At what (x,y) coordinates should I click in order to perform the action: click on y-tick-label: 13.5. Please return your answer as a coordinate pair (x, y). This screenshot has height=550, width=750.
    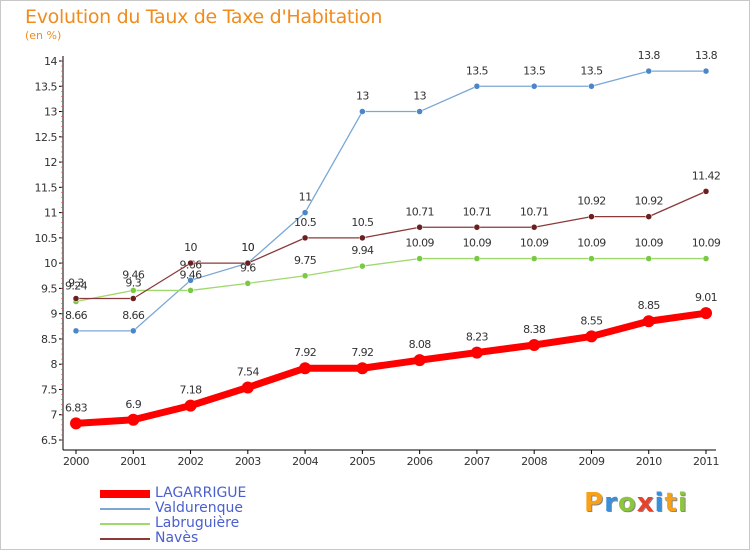
    Looking at the image, I should click on (46, 86).